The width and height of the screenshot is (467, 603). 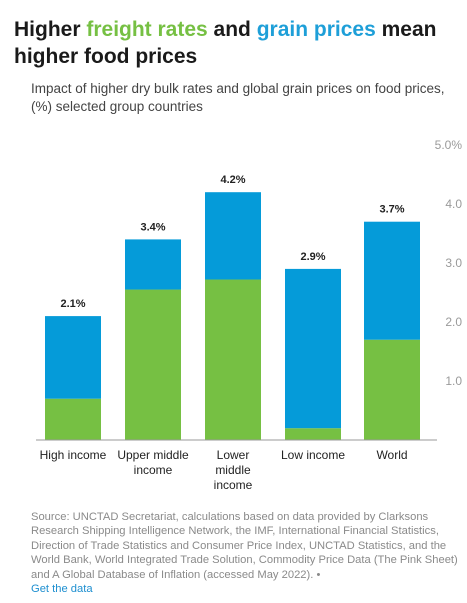 I want to click on bar-total-label: 2.9%, so click(x=312, y=257).